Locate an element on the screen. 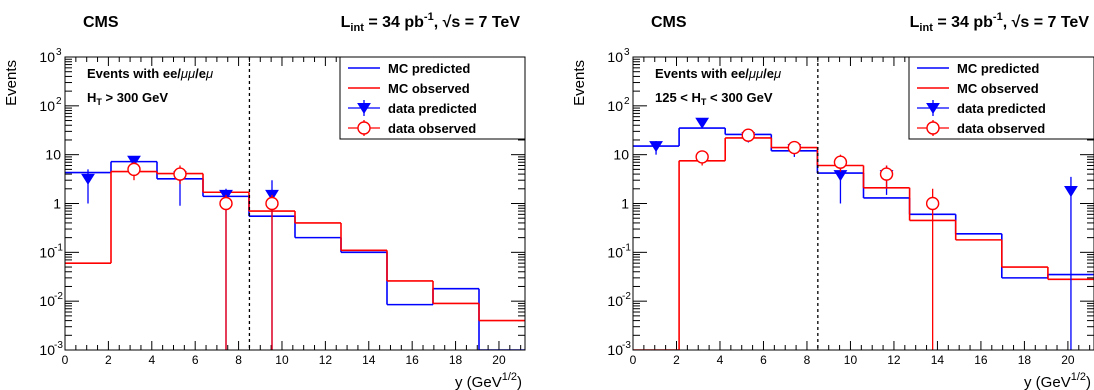  annotation-line: 125 < HT < 300 GeV is located at coordinates (714, 98).